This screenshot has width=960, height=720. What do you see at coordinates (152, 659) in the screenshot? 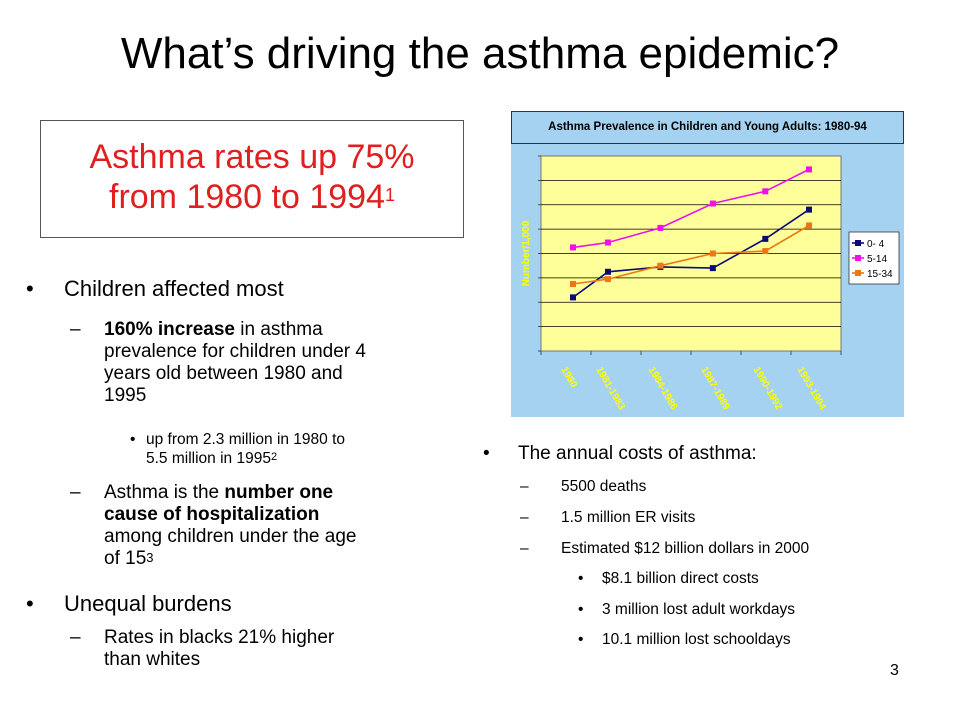
I see `rates-line-2: than whites` at bounding box center [152, 659].